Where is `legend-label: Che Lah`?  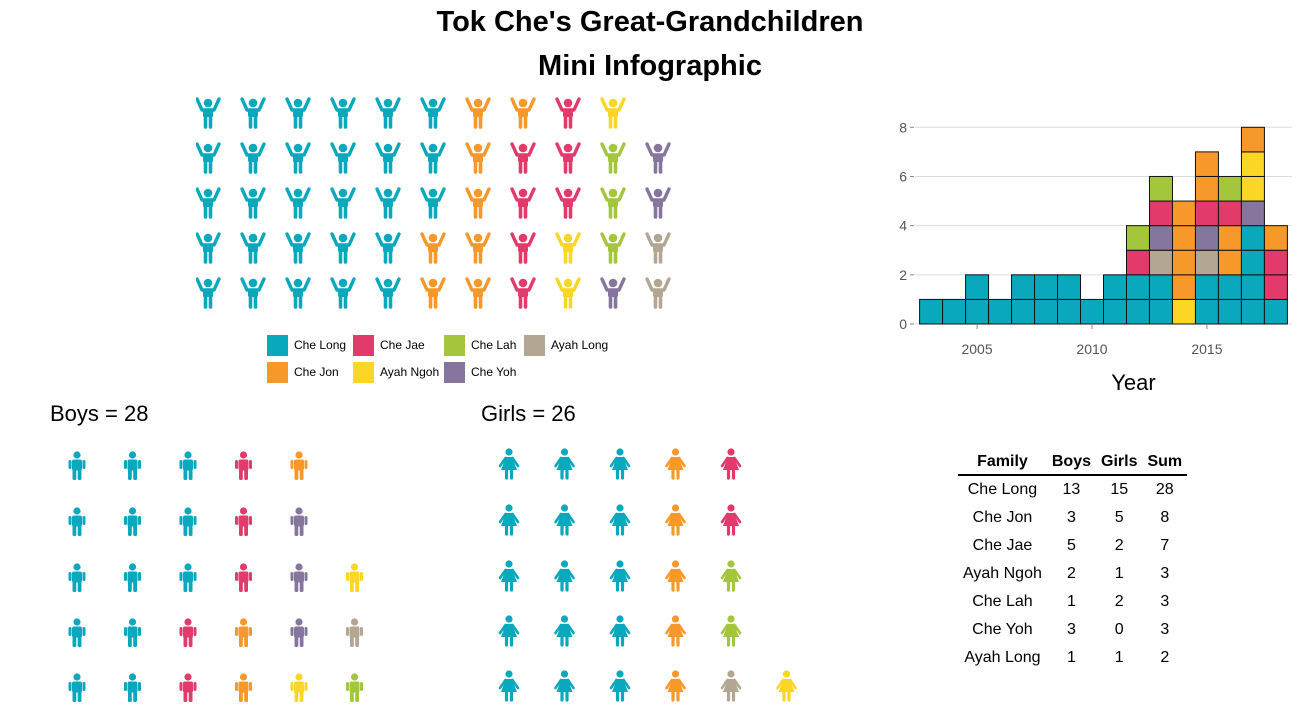 legend-label: Che Lah is located at coordinates (494, 345).